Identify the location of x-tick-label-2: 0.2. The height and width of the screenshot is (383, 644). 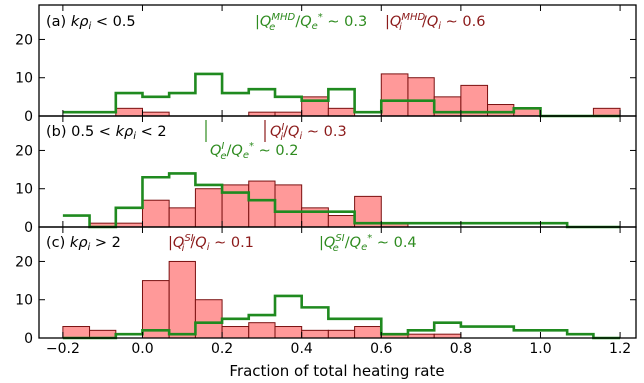
(222, 349).